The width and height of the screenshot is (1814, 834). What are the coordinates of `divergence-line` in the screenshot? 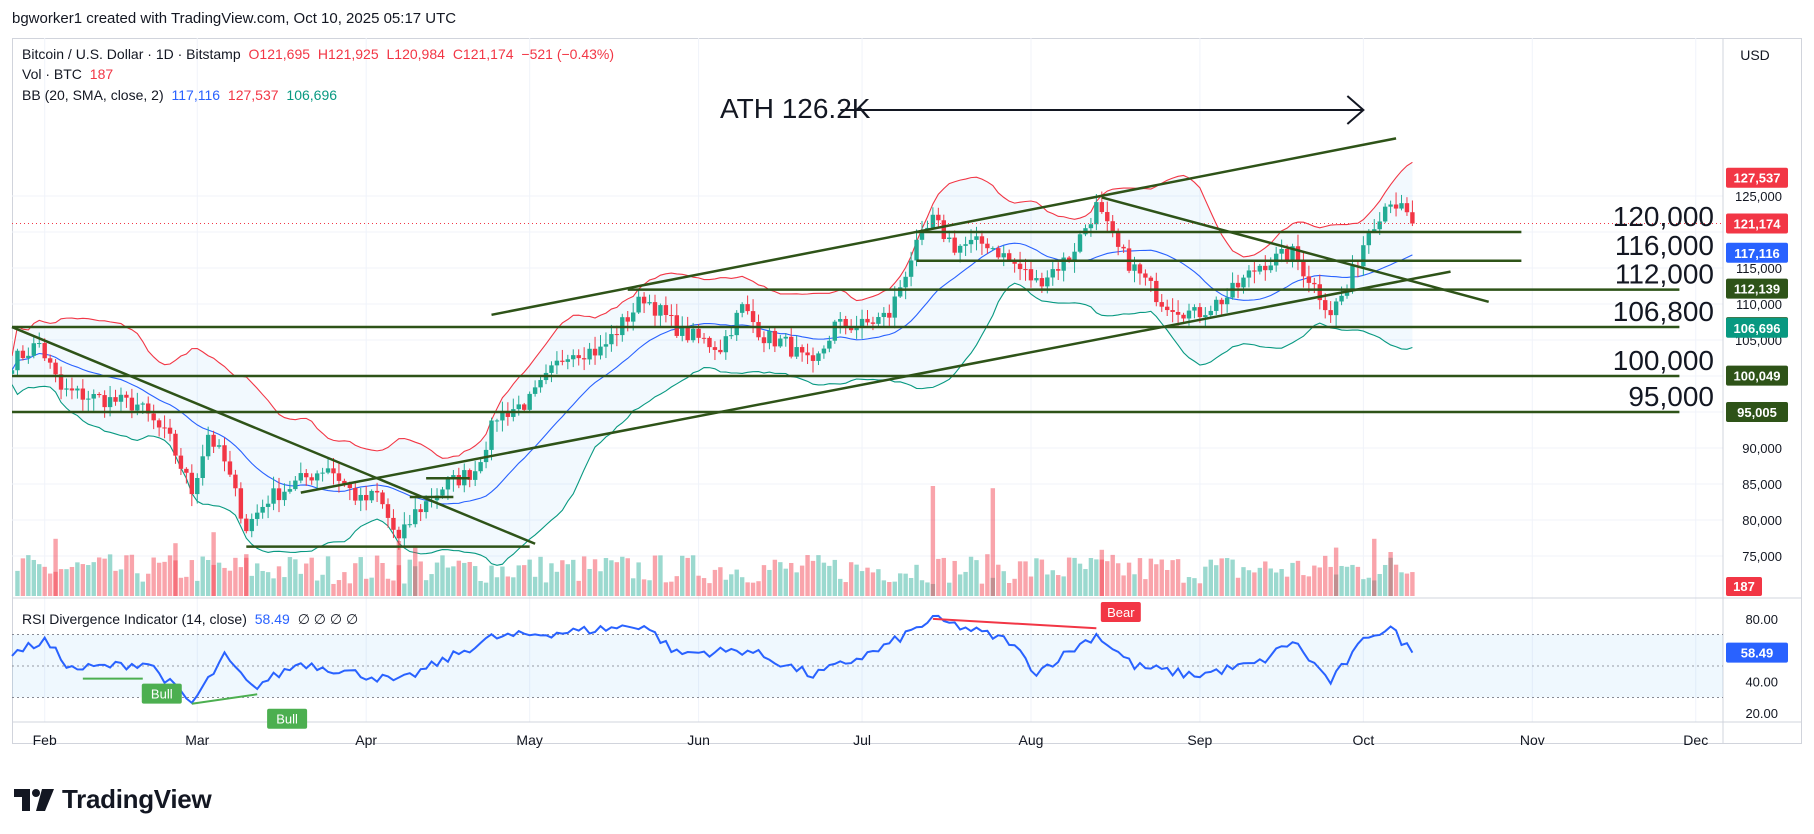 It's located at (1014, 623).